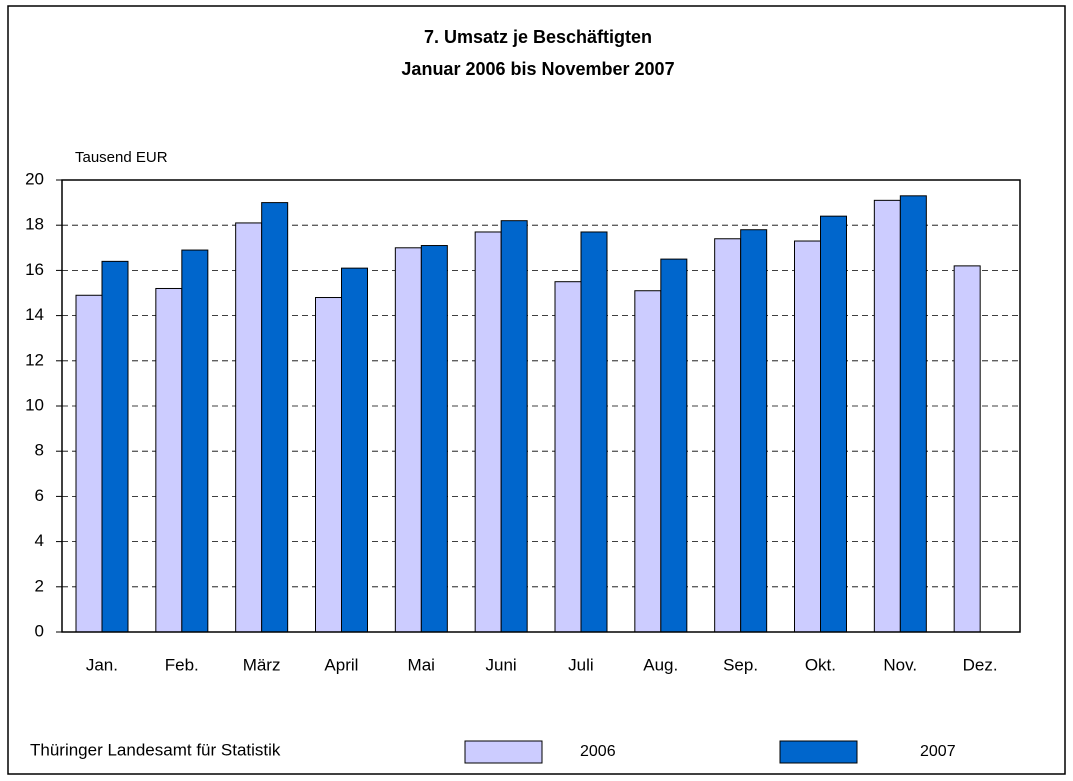 This screenshot has width=1073, height=781. Describe the element at coordinates (34, 178) in the screenshot. I see `y-tick-label: 20` at that location.